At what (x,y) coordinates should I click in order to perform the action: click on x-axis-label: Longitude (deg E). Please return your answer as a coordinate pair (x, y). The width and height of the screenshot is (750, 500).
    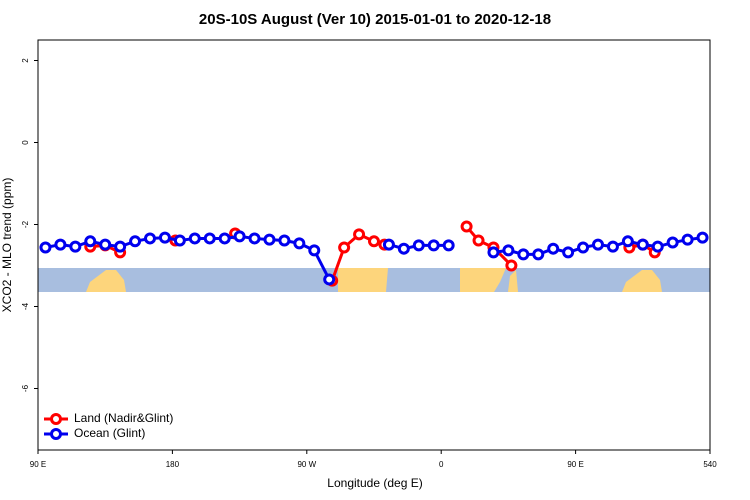
    Looking at the image, I should click on (374, 483).